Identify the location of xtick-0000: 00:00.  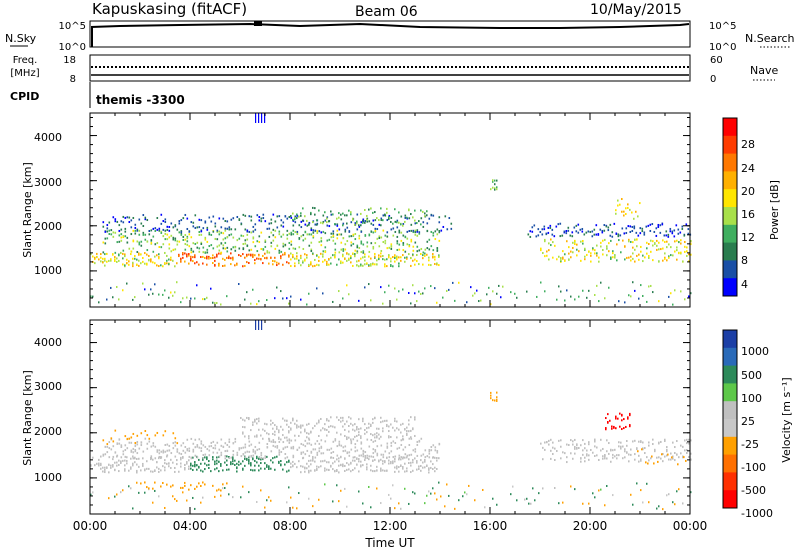
(90, 526).